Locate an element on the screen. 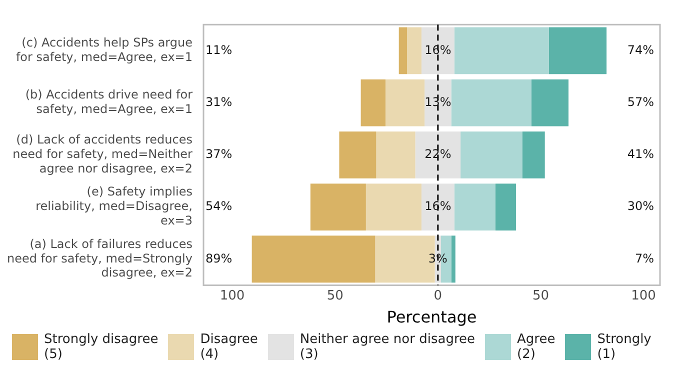  y-tick-label: (b) Accidents drive need for safety, med=Agree, ex=1 is located at coordinates (109, 102).